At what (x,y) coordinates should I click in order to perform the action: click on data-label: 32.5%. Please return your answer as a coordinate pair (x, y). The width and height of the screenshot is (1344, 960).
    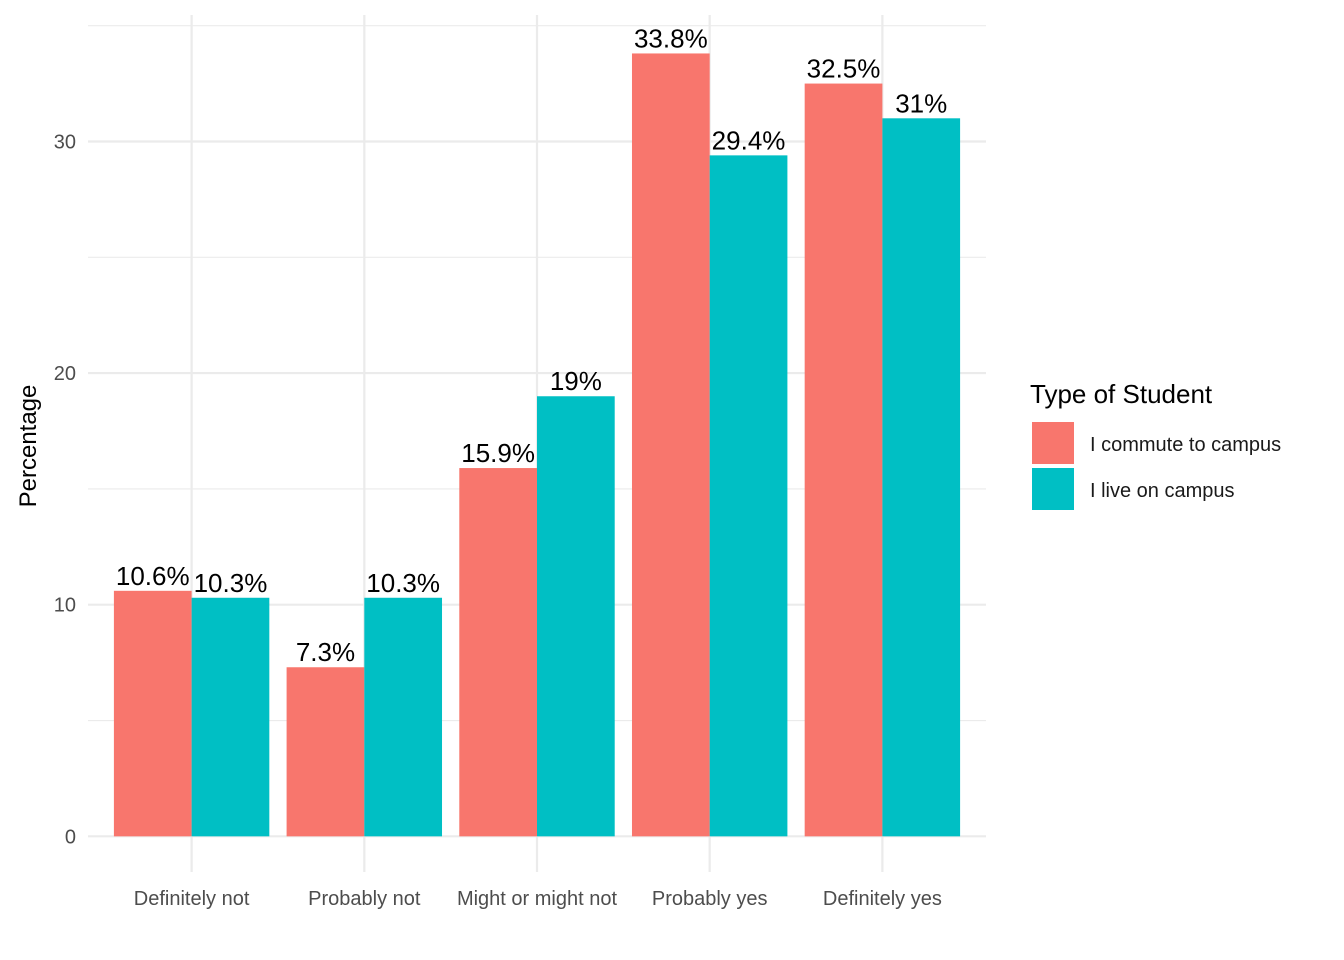
    Looking at the image, I should click on (844, 69).